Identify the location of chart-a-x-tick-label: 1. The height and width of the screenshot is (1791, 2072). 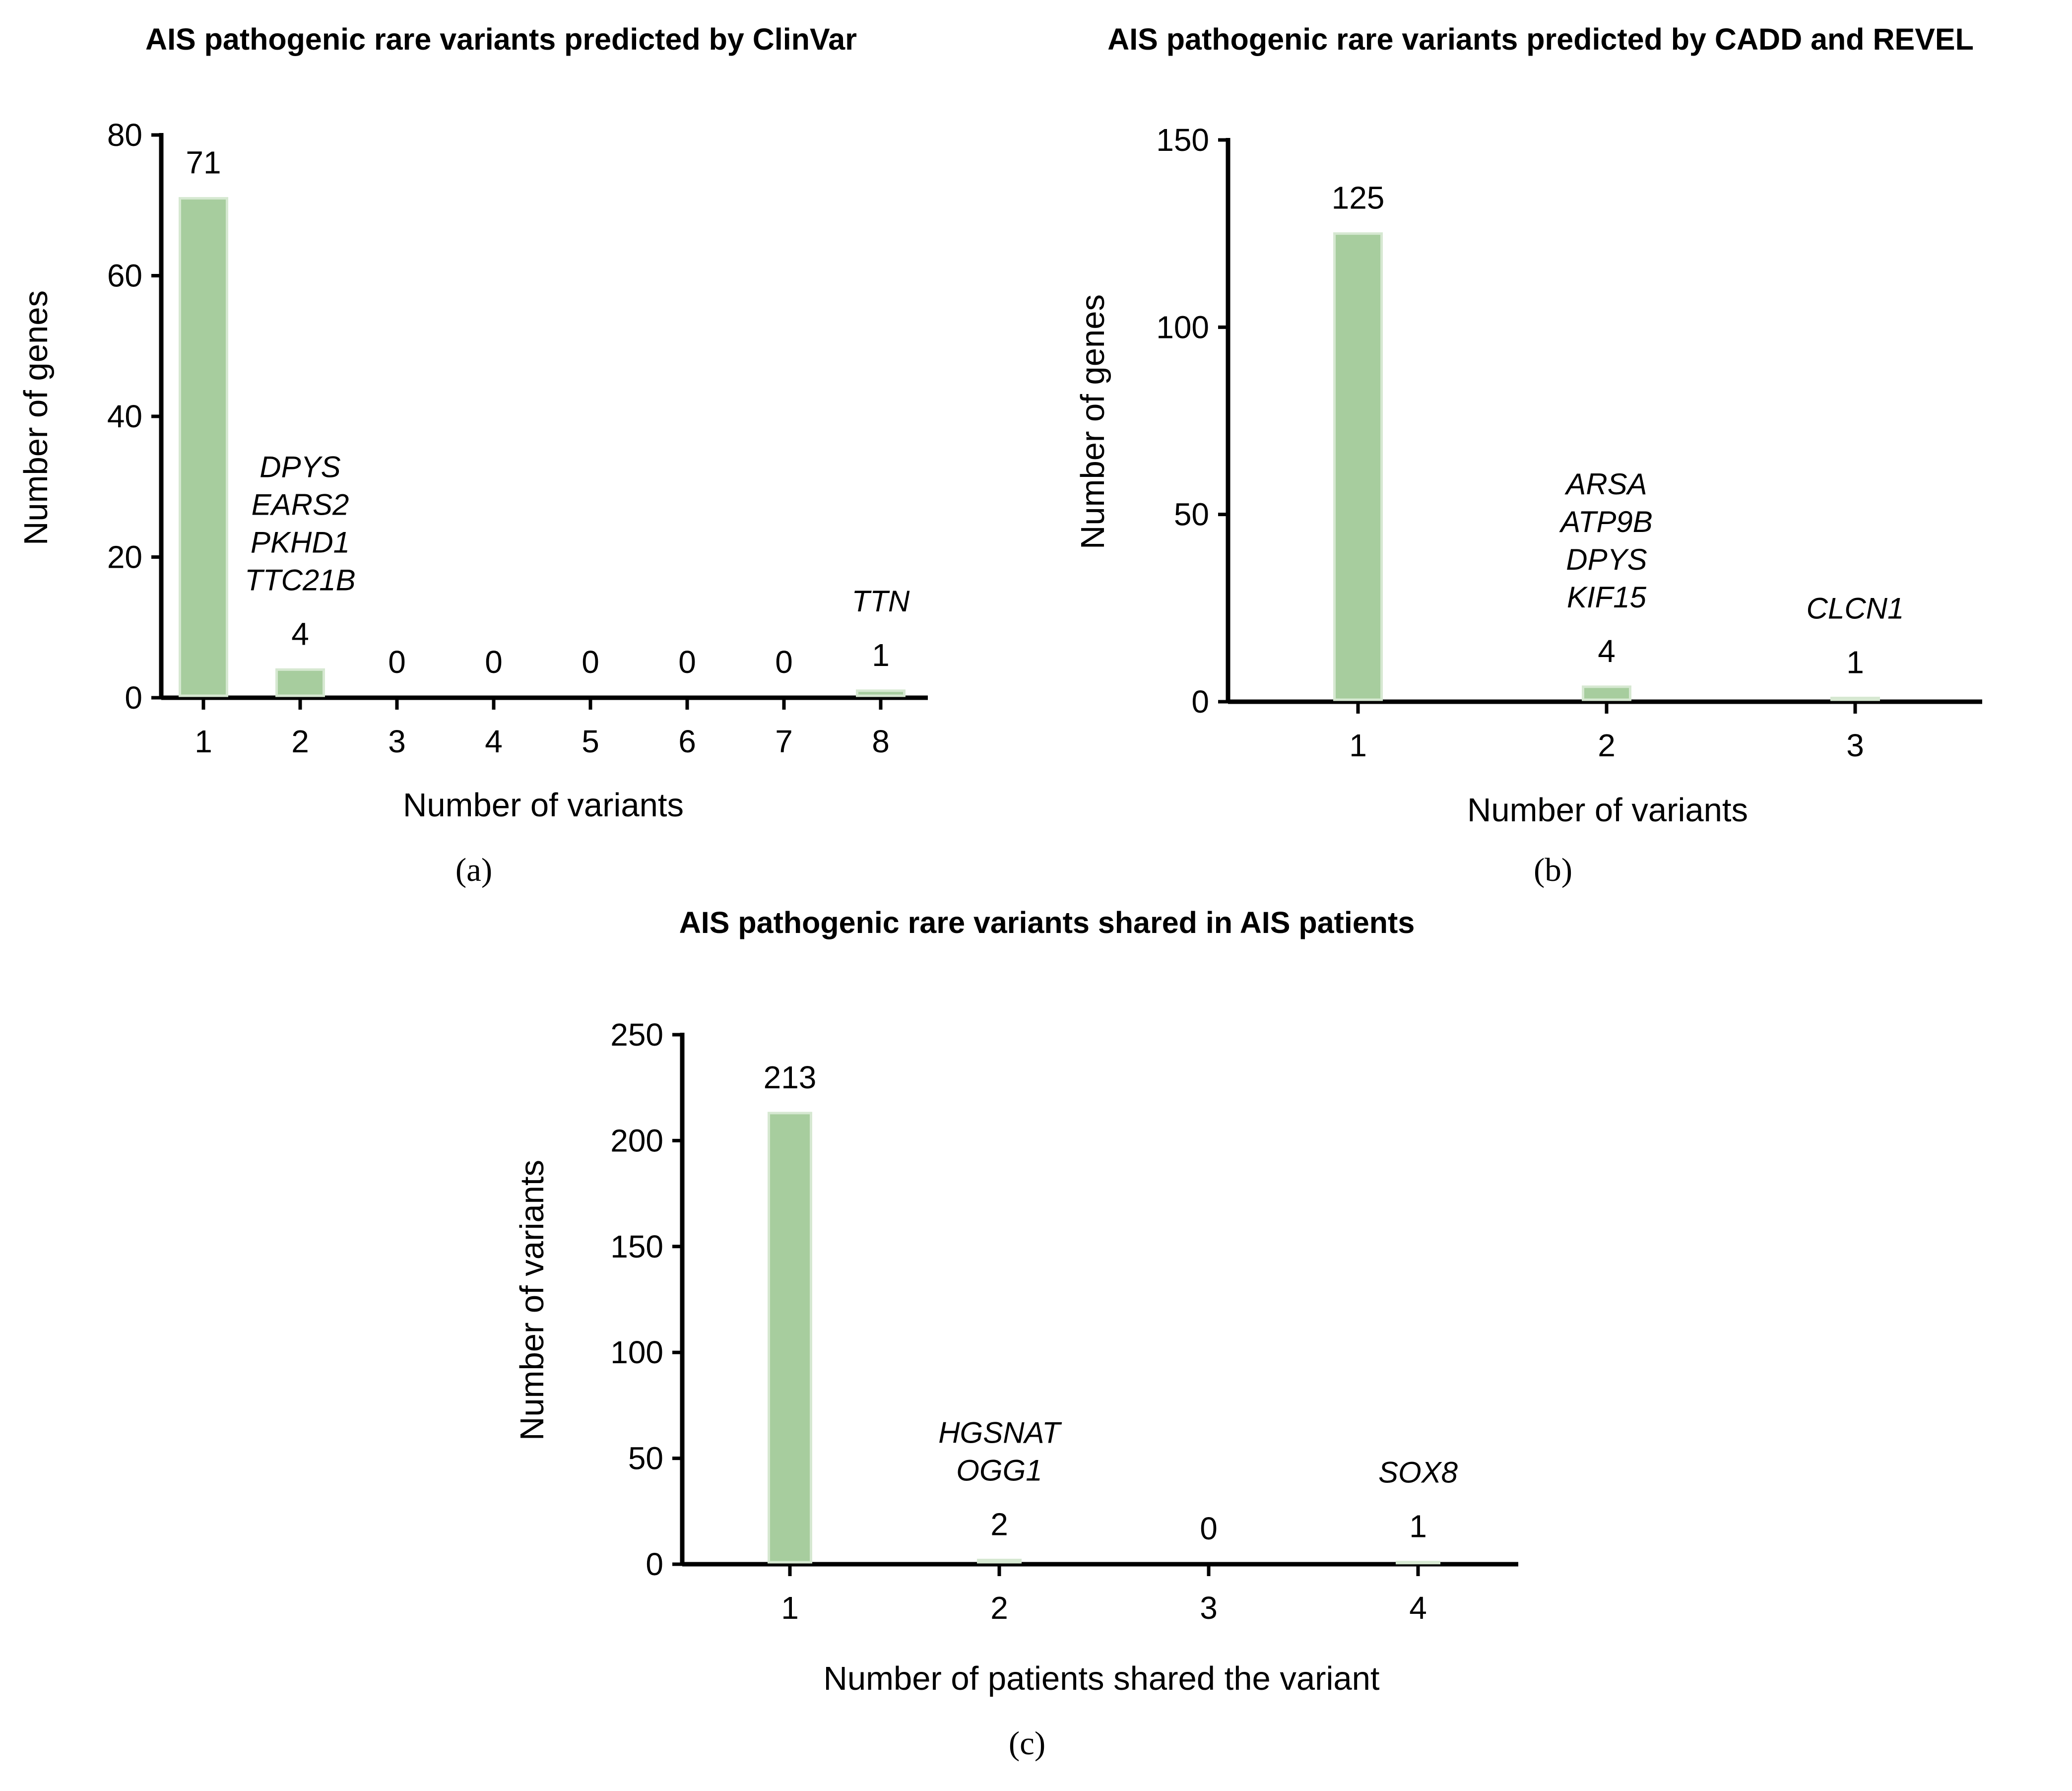
(203, 742).